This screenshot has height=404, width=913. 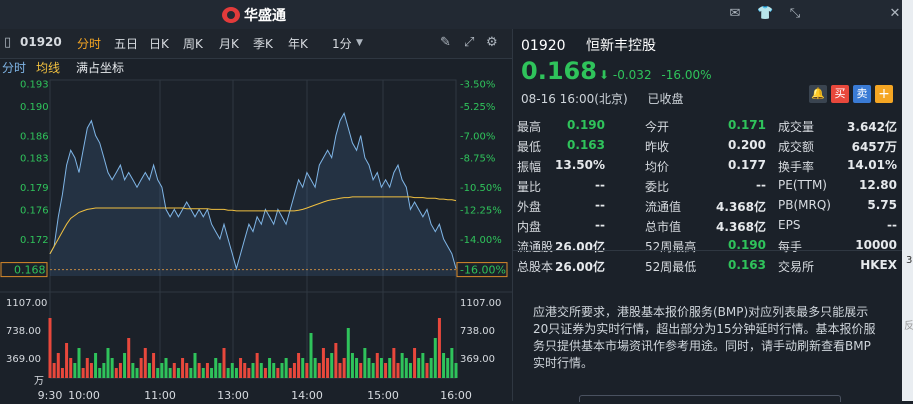 I want to click on quote-label: 换手率, so click(x=796, y=167).